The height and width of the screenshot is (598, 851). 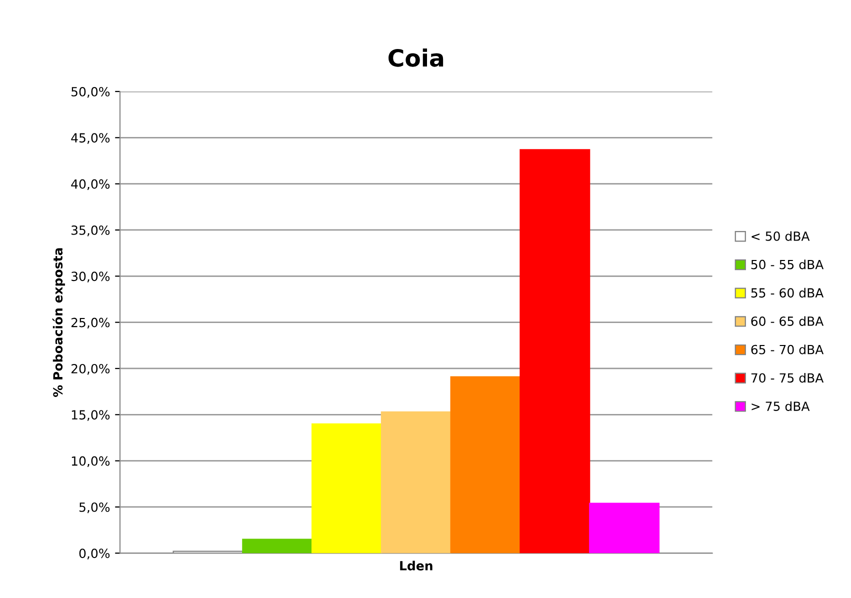 I want to click on y-tick-label: 25,0%, so click(x=90, y=323).